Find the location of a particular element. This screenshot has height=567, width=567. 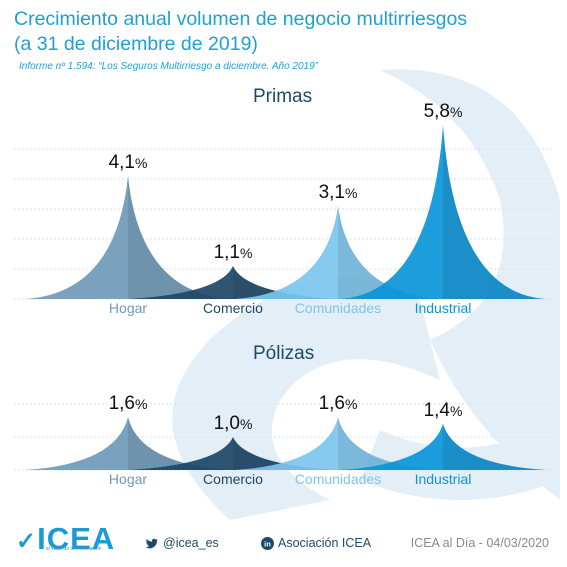

svg-text: in is located at coordinates (267, 544).